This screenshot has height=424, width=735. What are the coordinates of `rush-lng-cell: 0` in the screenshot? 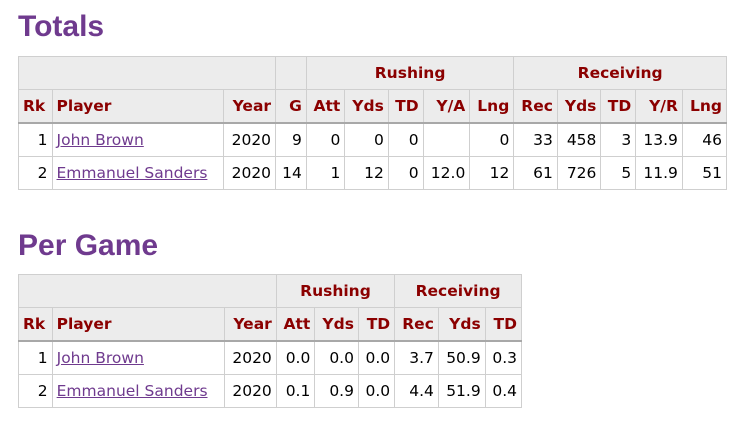 It's located at (492, 139).